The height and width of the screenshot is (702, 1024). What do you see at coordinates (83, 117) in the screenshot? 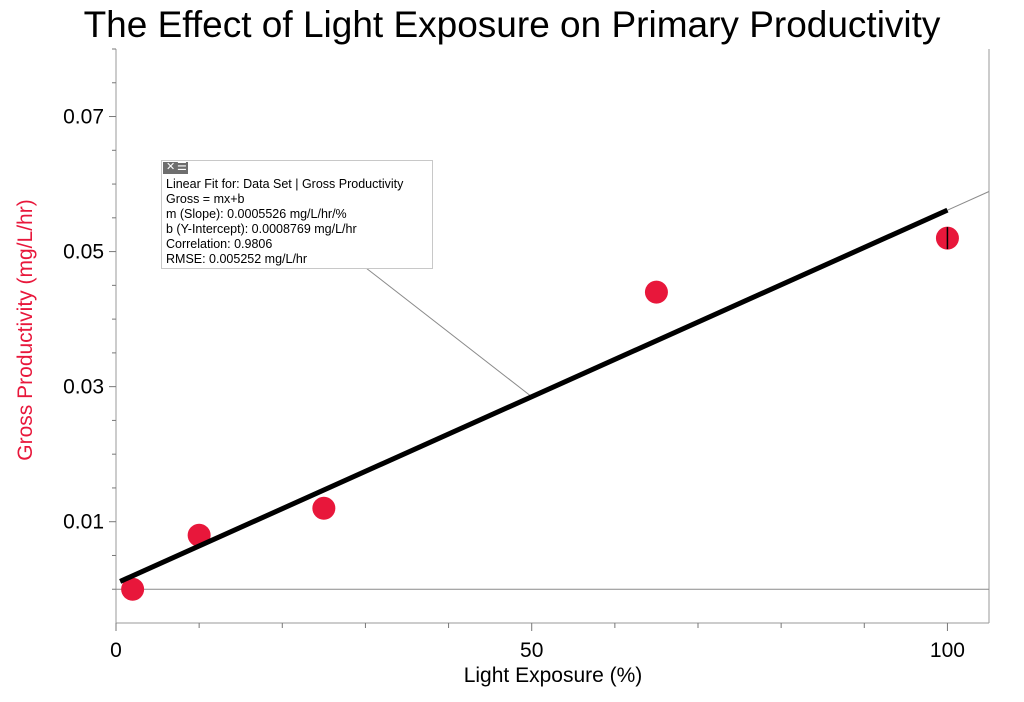
I see `y-tick-label: 0.07` at bounding box center [83, 117].